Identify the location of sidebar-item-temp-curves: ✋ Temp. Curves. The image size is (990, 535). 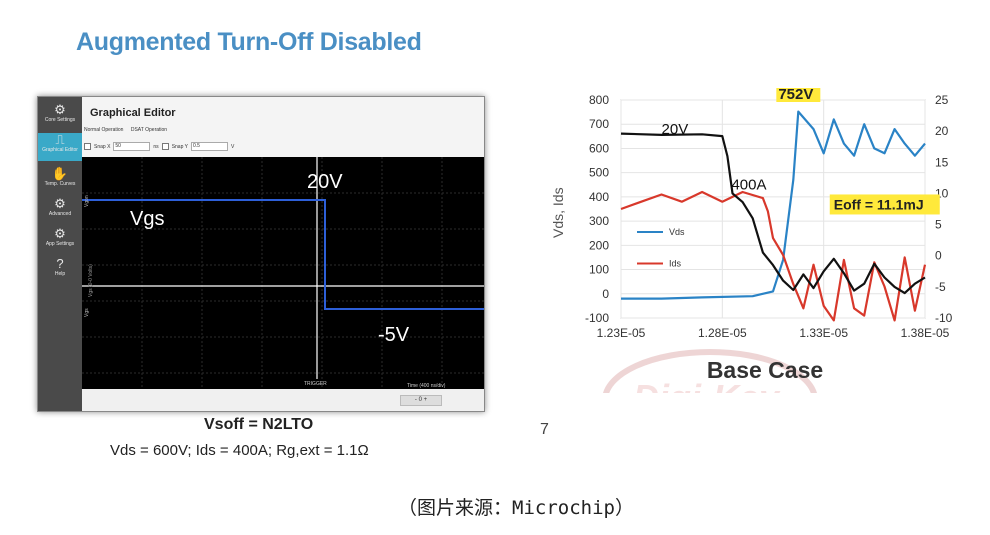
(60, 180).